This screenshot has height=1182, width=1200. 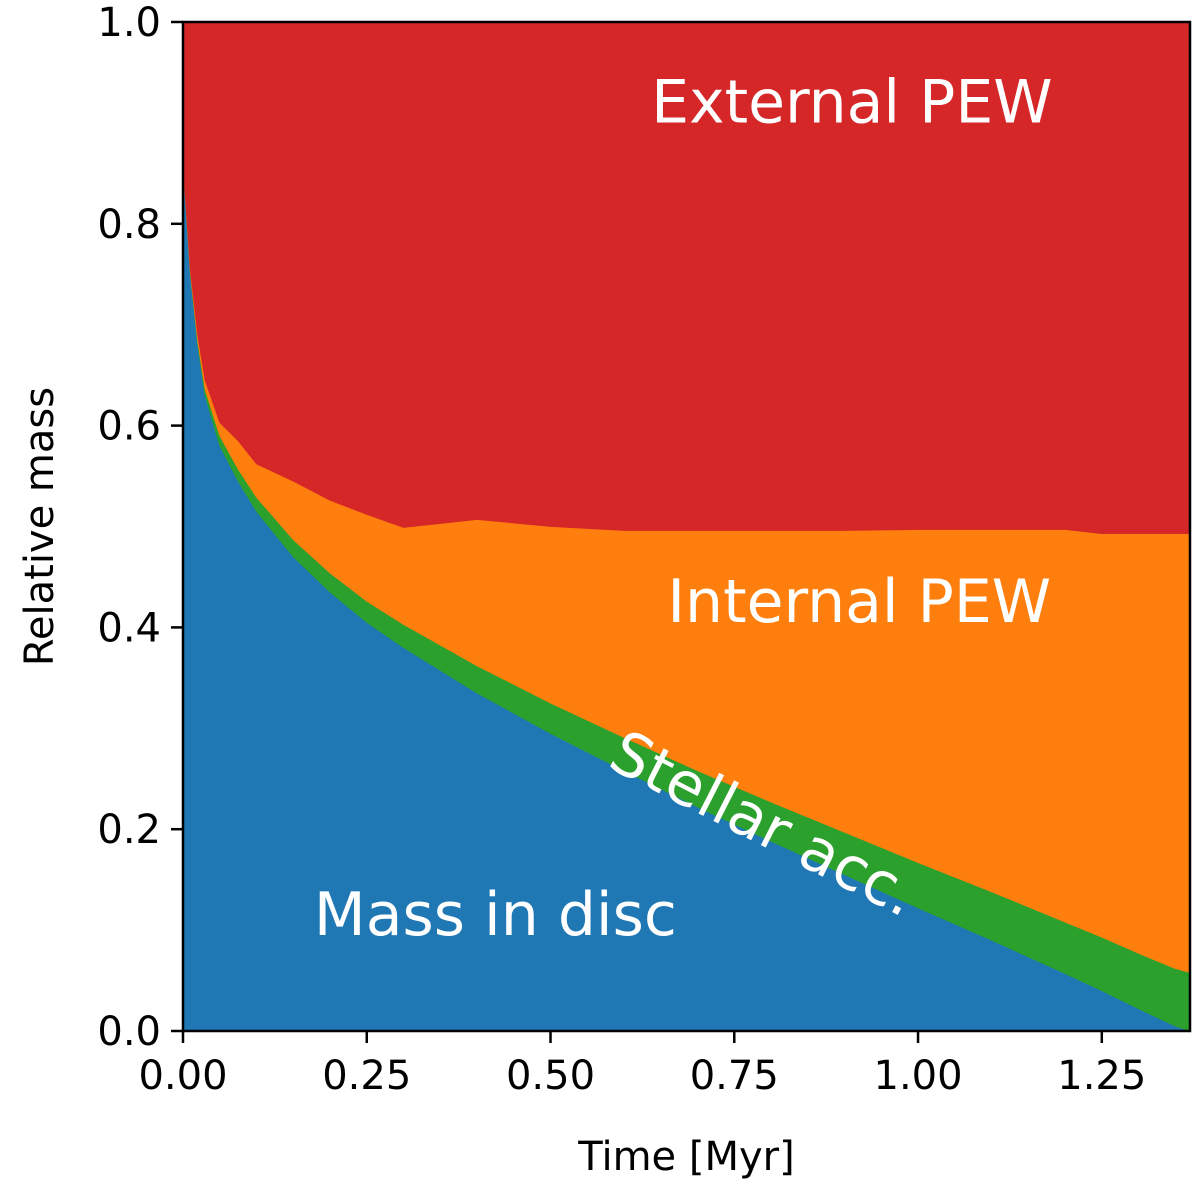 I want to click on x-tick-label: 0.50, so click(x=550, y=1076).